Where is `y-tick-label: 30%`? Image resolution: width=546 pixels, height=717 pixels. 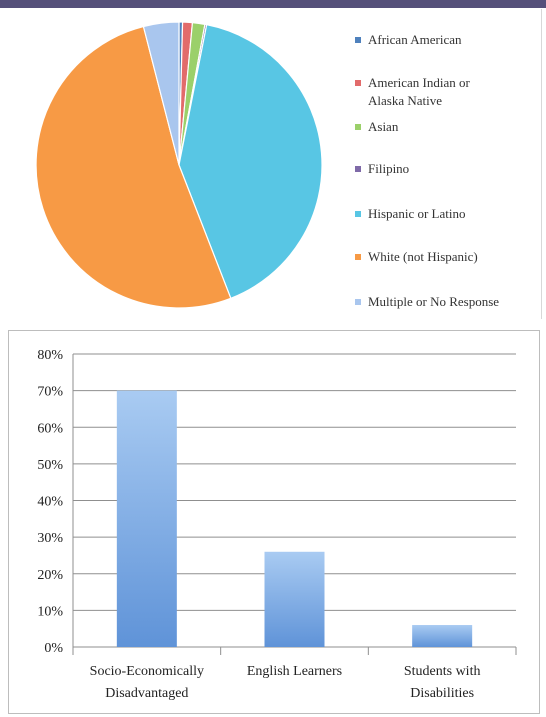
y-tick-label: 30% is located at coordinates (50, 538).